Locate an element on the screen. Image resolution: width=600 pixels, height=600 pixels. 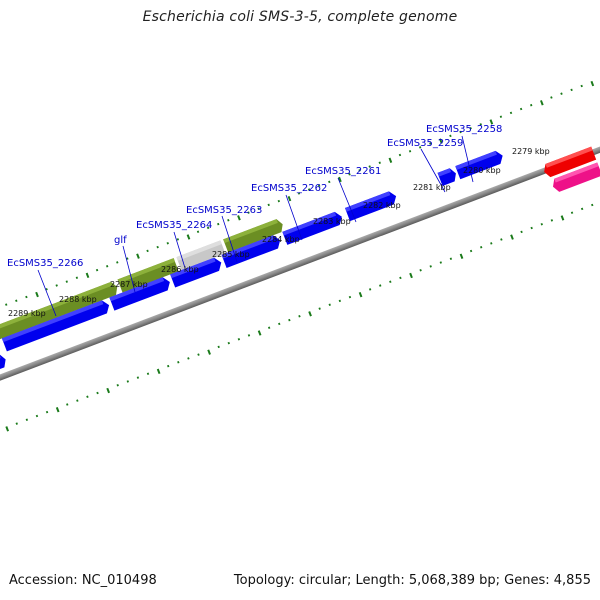
kbp-label: 2288 kbp is located at coordinates (78, 299).